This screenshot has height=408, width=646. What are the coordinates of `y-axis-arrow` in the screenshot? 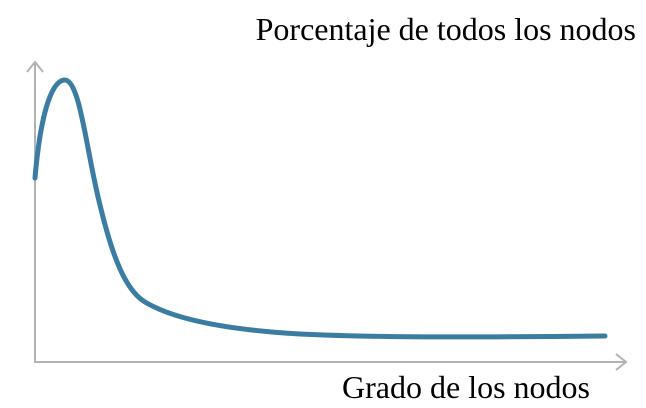 It's located at (35, 66).